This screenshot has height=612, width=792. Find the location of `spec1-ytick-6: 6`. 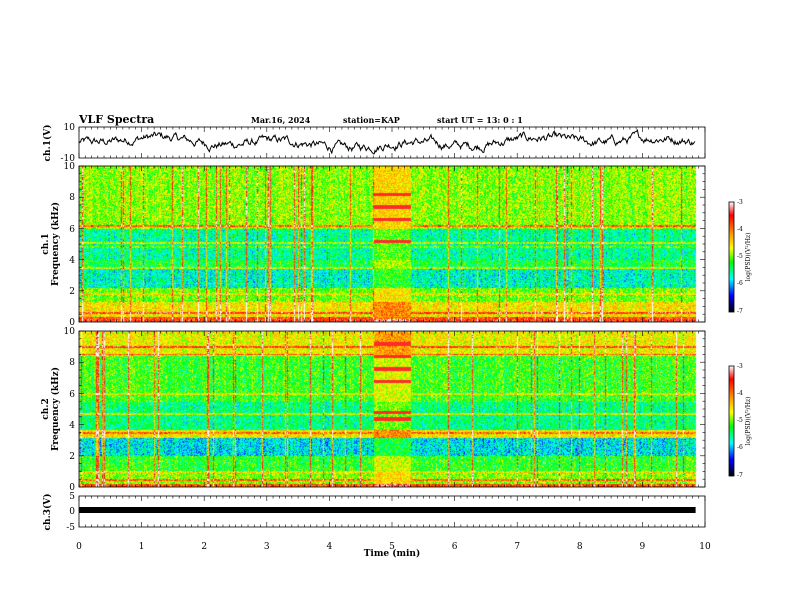

spec1-ytick-6: 6 is located at coordinates (72, 230).